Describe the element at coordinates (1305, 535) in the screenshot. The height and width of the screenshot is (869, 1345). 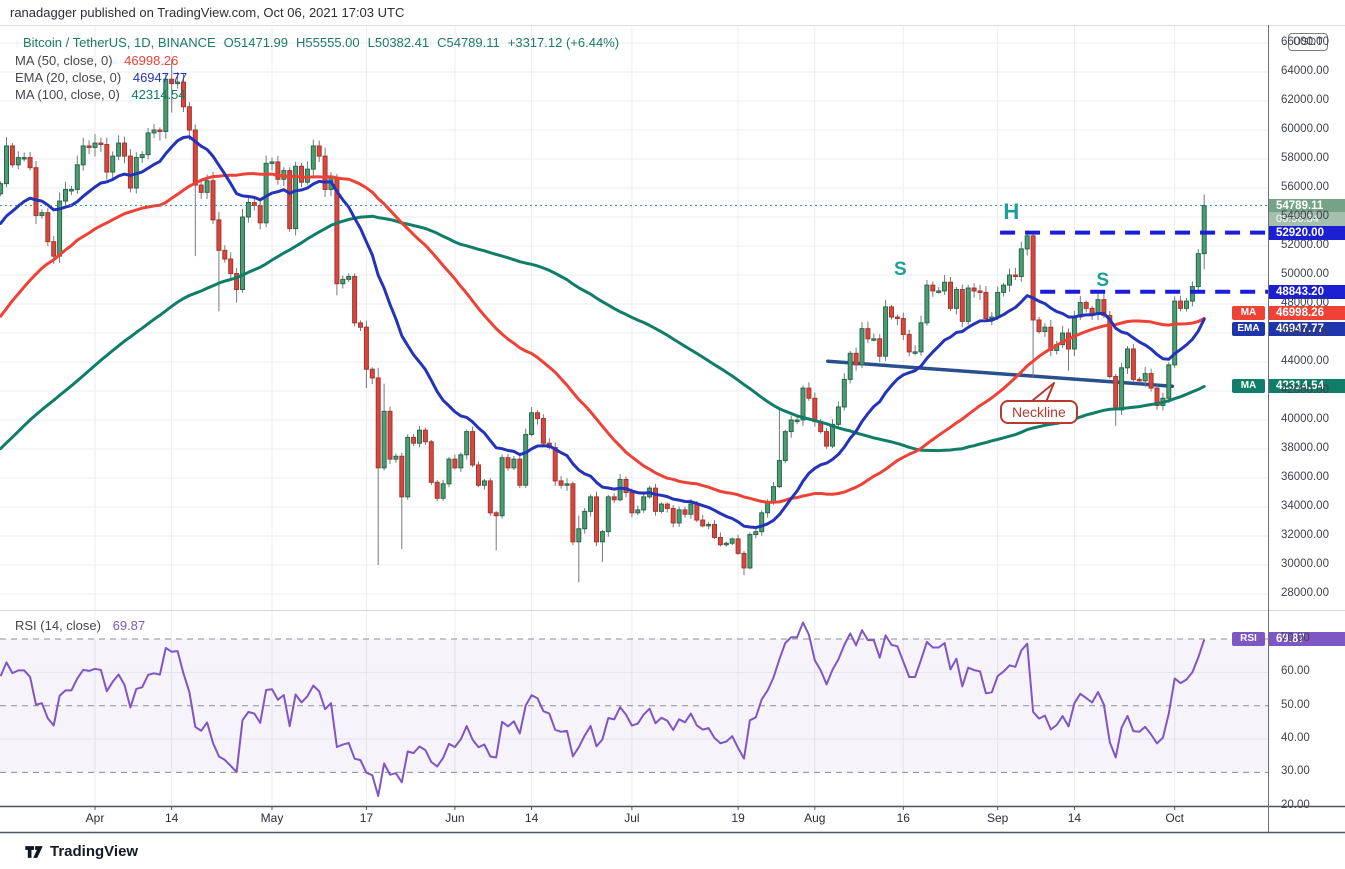
I see `price-axis-label-32000: 32000.00` at that location.